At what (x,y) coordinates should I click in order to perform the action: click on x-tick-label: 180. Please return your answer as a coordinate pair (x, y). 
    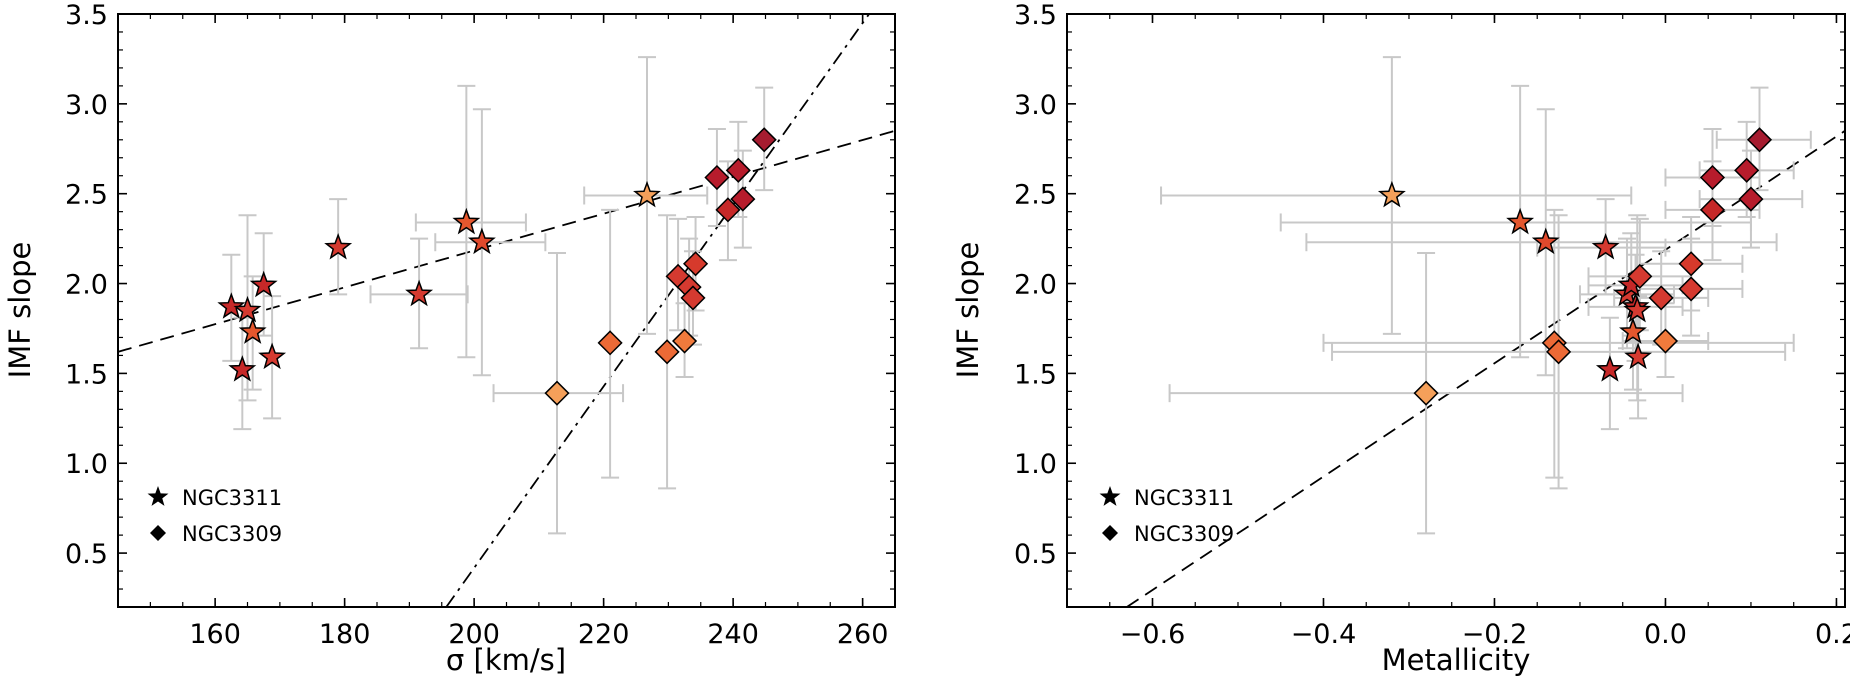
    Looking at the image, I should click on (345, 634).